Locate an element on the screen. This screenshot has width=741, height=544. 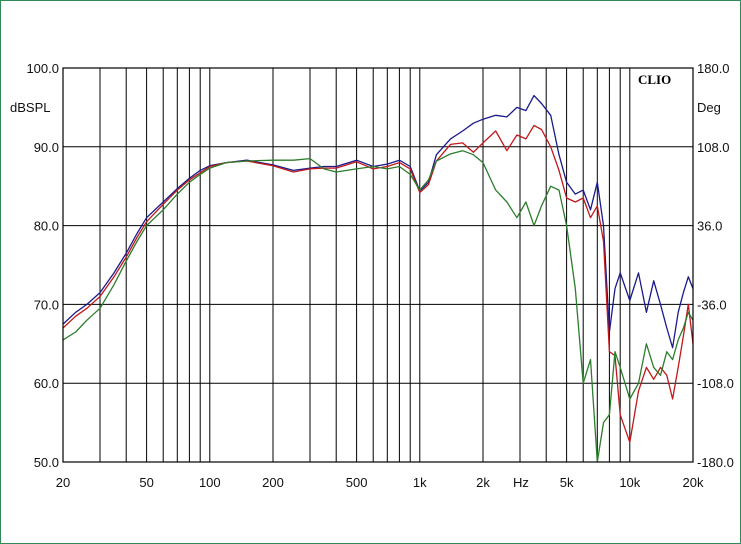
y-tick-label: 100.0 is located at coordinates (42, 68).